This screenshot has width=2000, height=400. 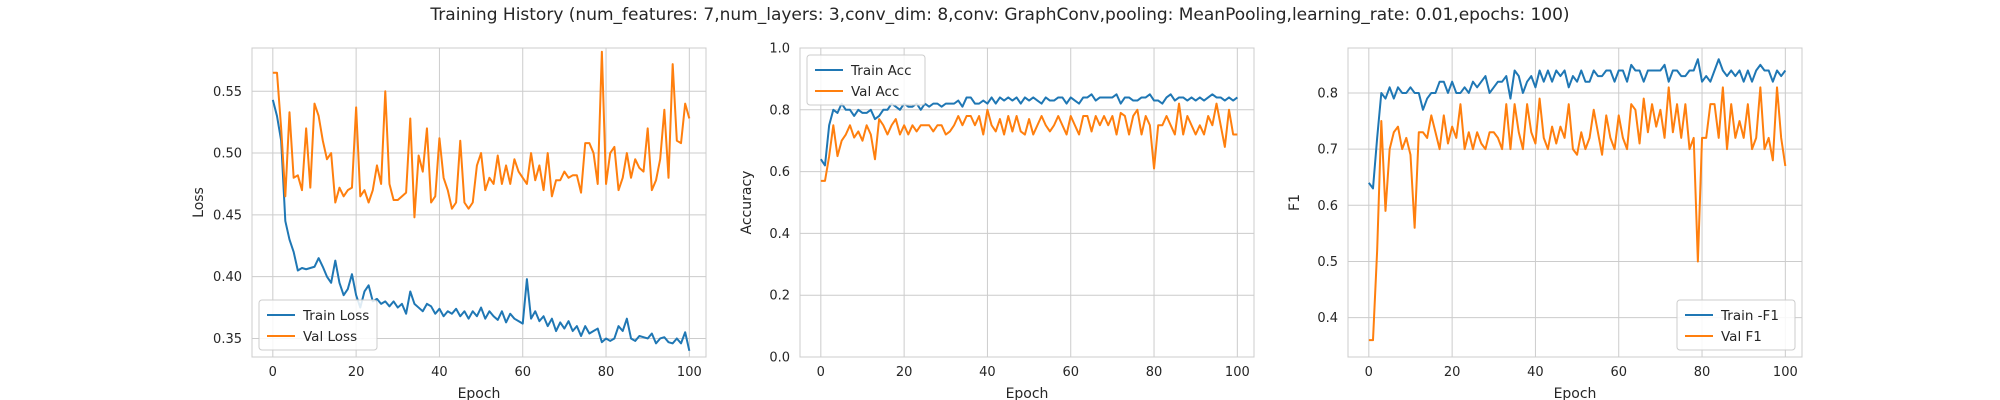 What do you see at coordinates (1070, 372) in the screenshot?
I see `accuracy-x-tick-label: 60` at bounding box center [1070, 372].